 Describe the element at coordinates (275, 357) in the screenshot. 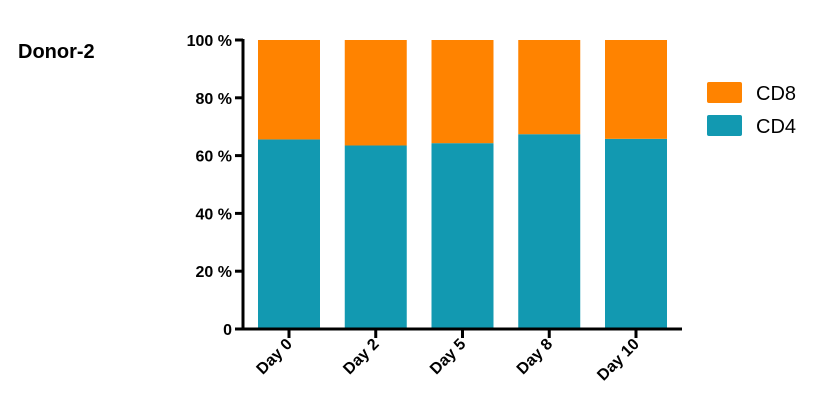

I see `x-tick-label-day-0: Day 0` at that location.